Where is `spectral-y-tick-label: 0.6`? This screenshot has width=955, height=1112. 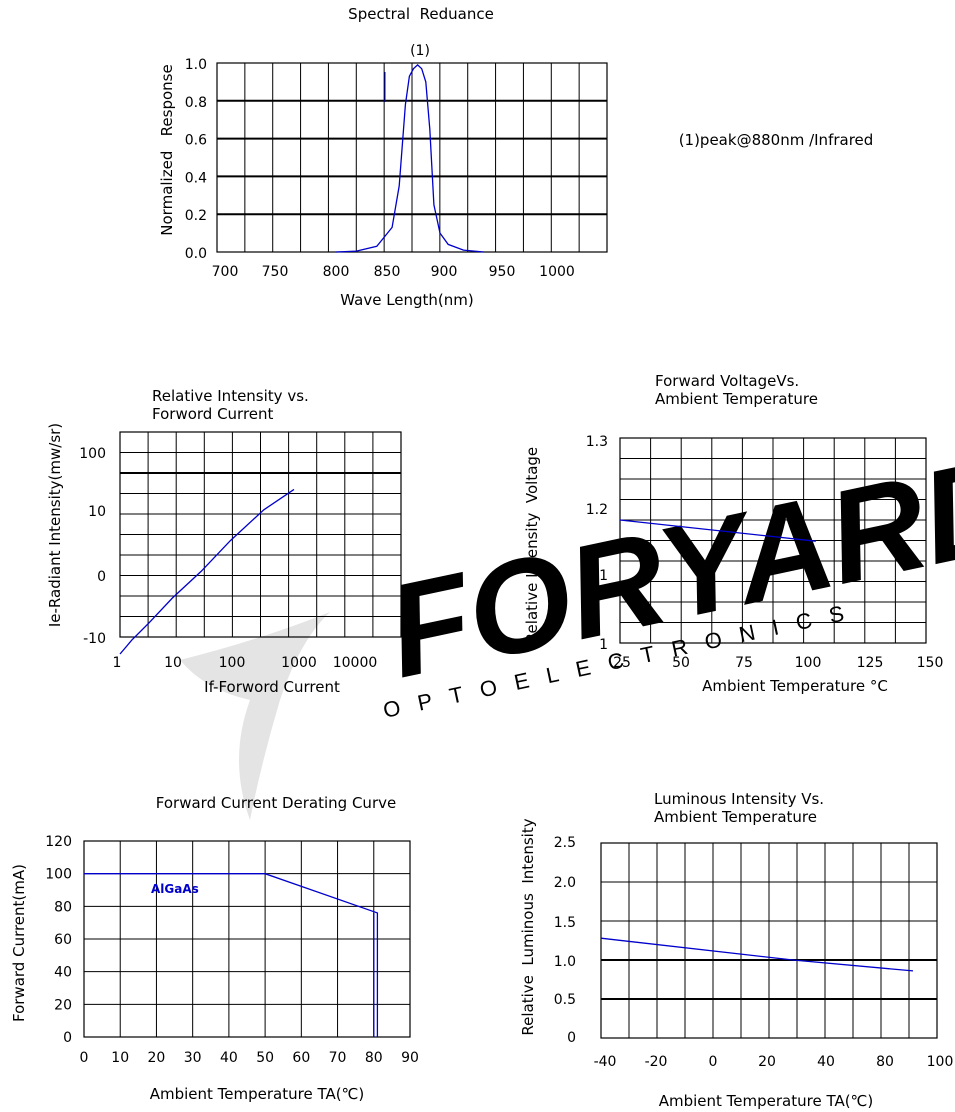
spectral-y-tick-label: 0.6 is located at coordinates (196, 141).